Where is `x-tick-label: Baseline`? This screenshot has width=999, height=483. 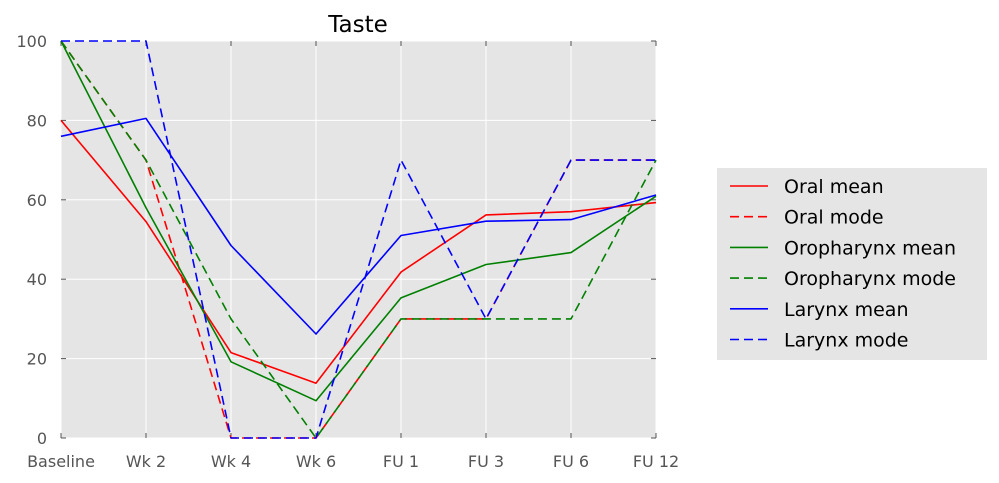
x-tick-label: Baseline is located at coordinates (61, 461).